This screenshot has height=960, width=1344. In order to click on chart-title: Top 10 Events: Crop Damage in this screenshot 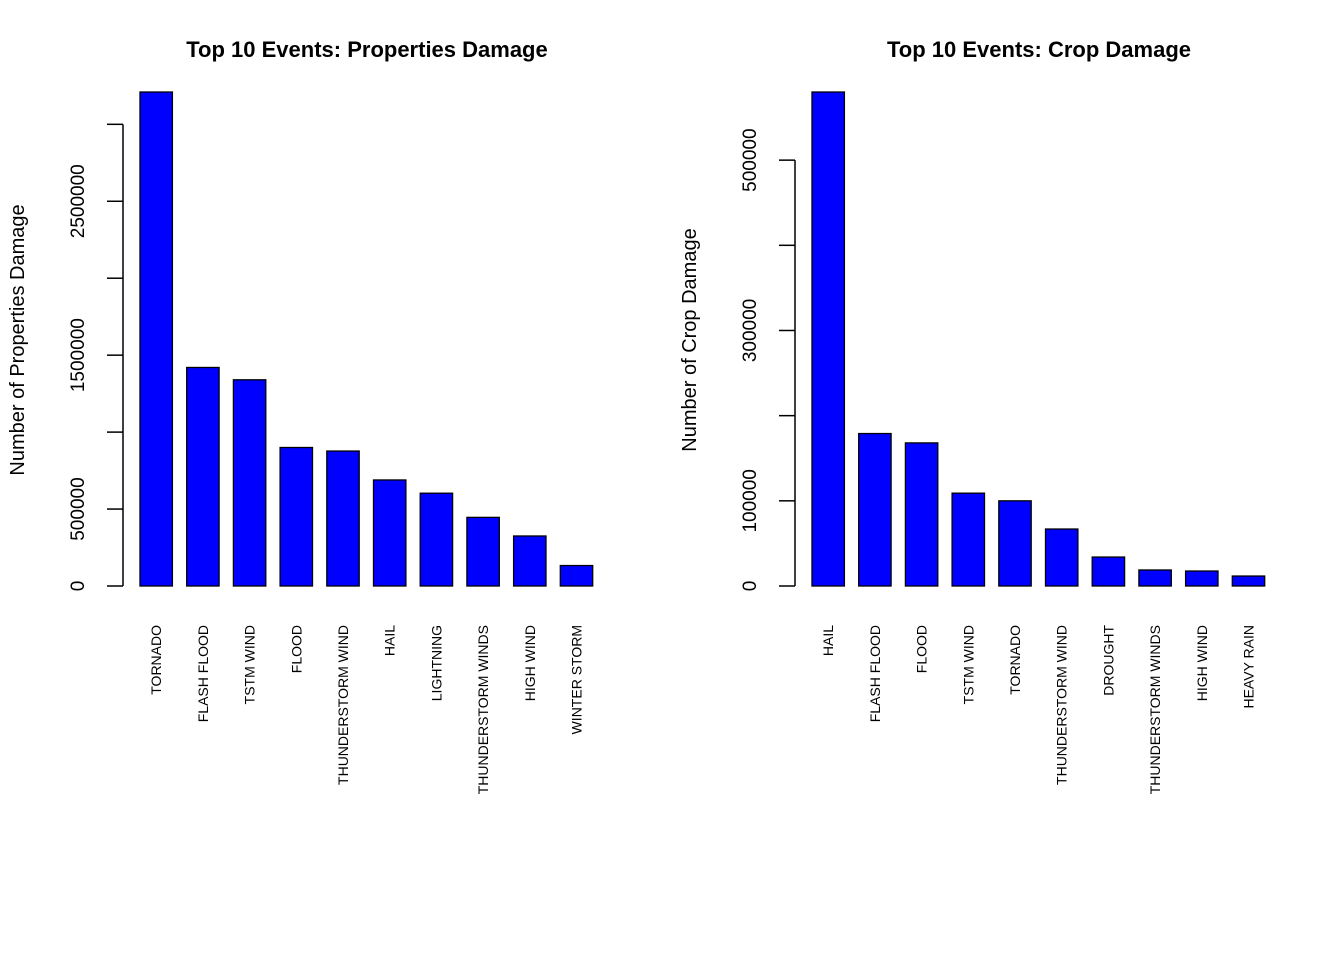, I will do `click(1039, 49)`.